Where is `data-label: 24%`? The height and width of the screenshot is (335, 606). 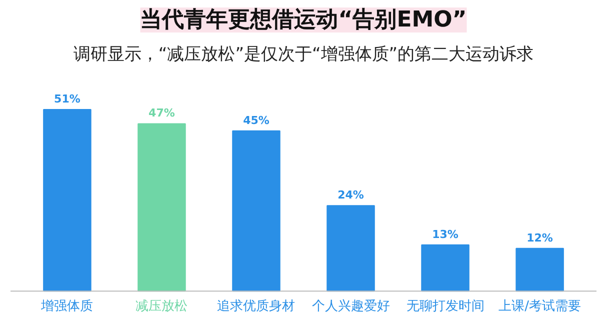 data-label: 24% is located at coordinates (351, 195).